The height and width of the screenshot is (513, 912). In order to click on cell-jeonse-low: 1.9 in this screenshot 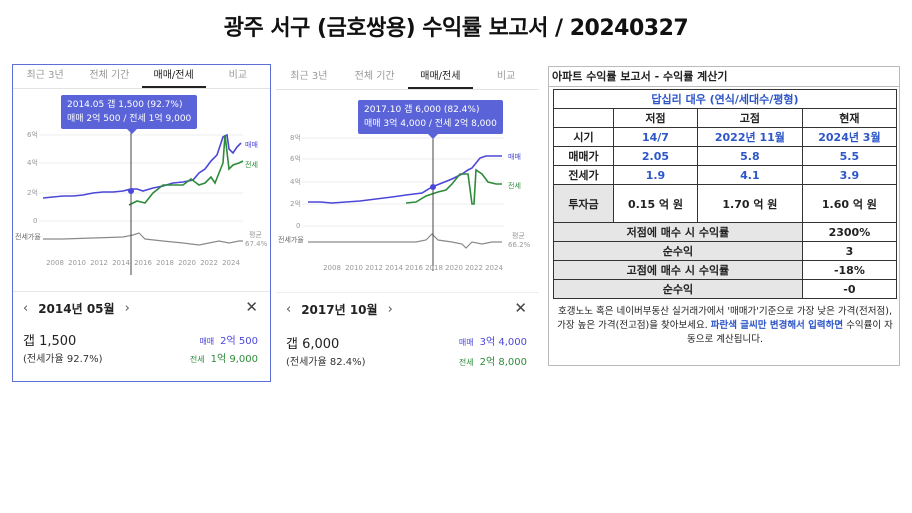, I will do `click(655, 175)`.